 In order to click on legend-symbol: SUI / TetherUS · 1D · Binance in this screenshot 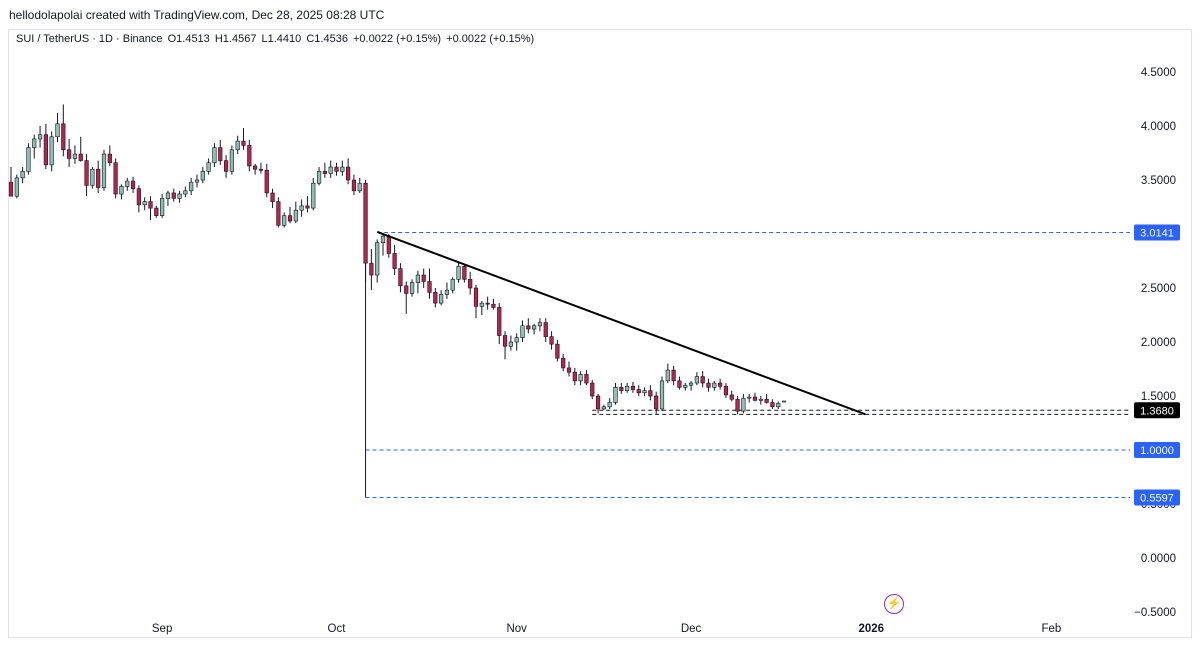, I will do `click(89, 39)`.